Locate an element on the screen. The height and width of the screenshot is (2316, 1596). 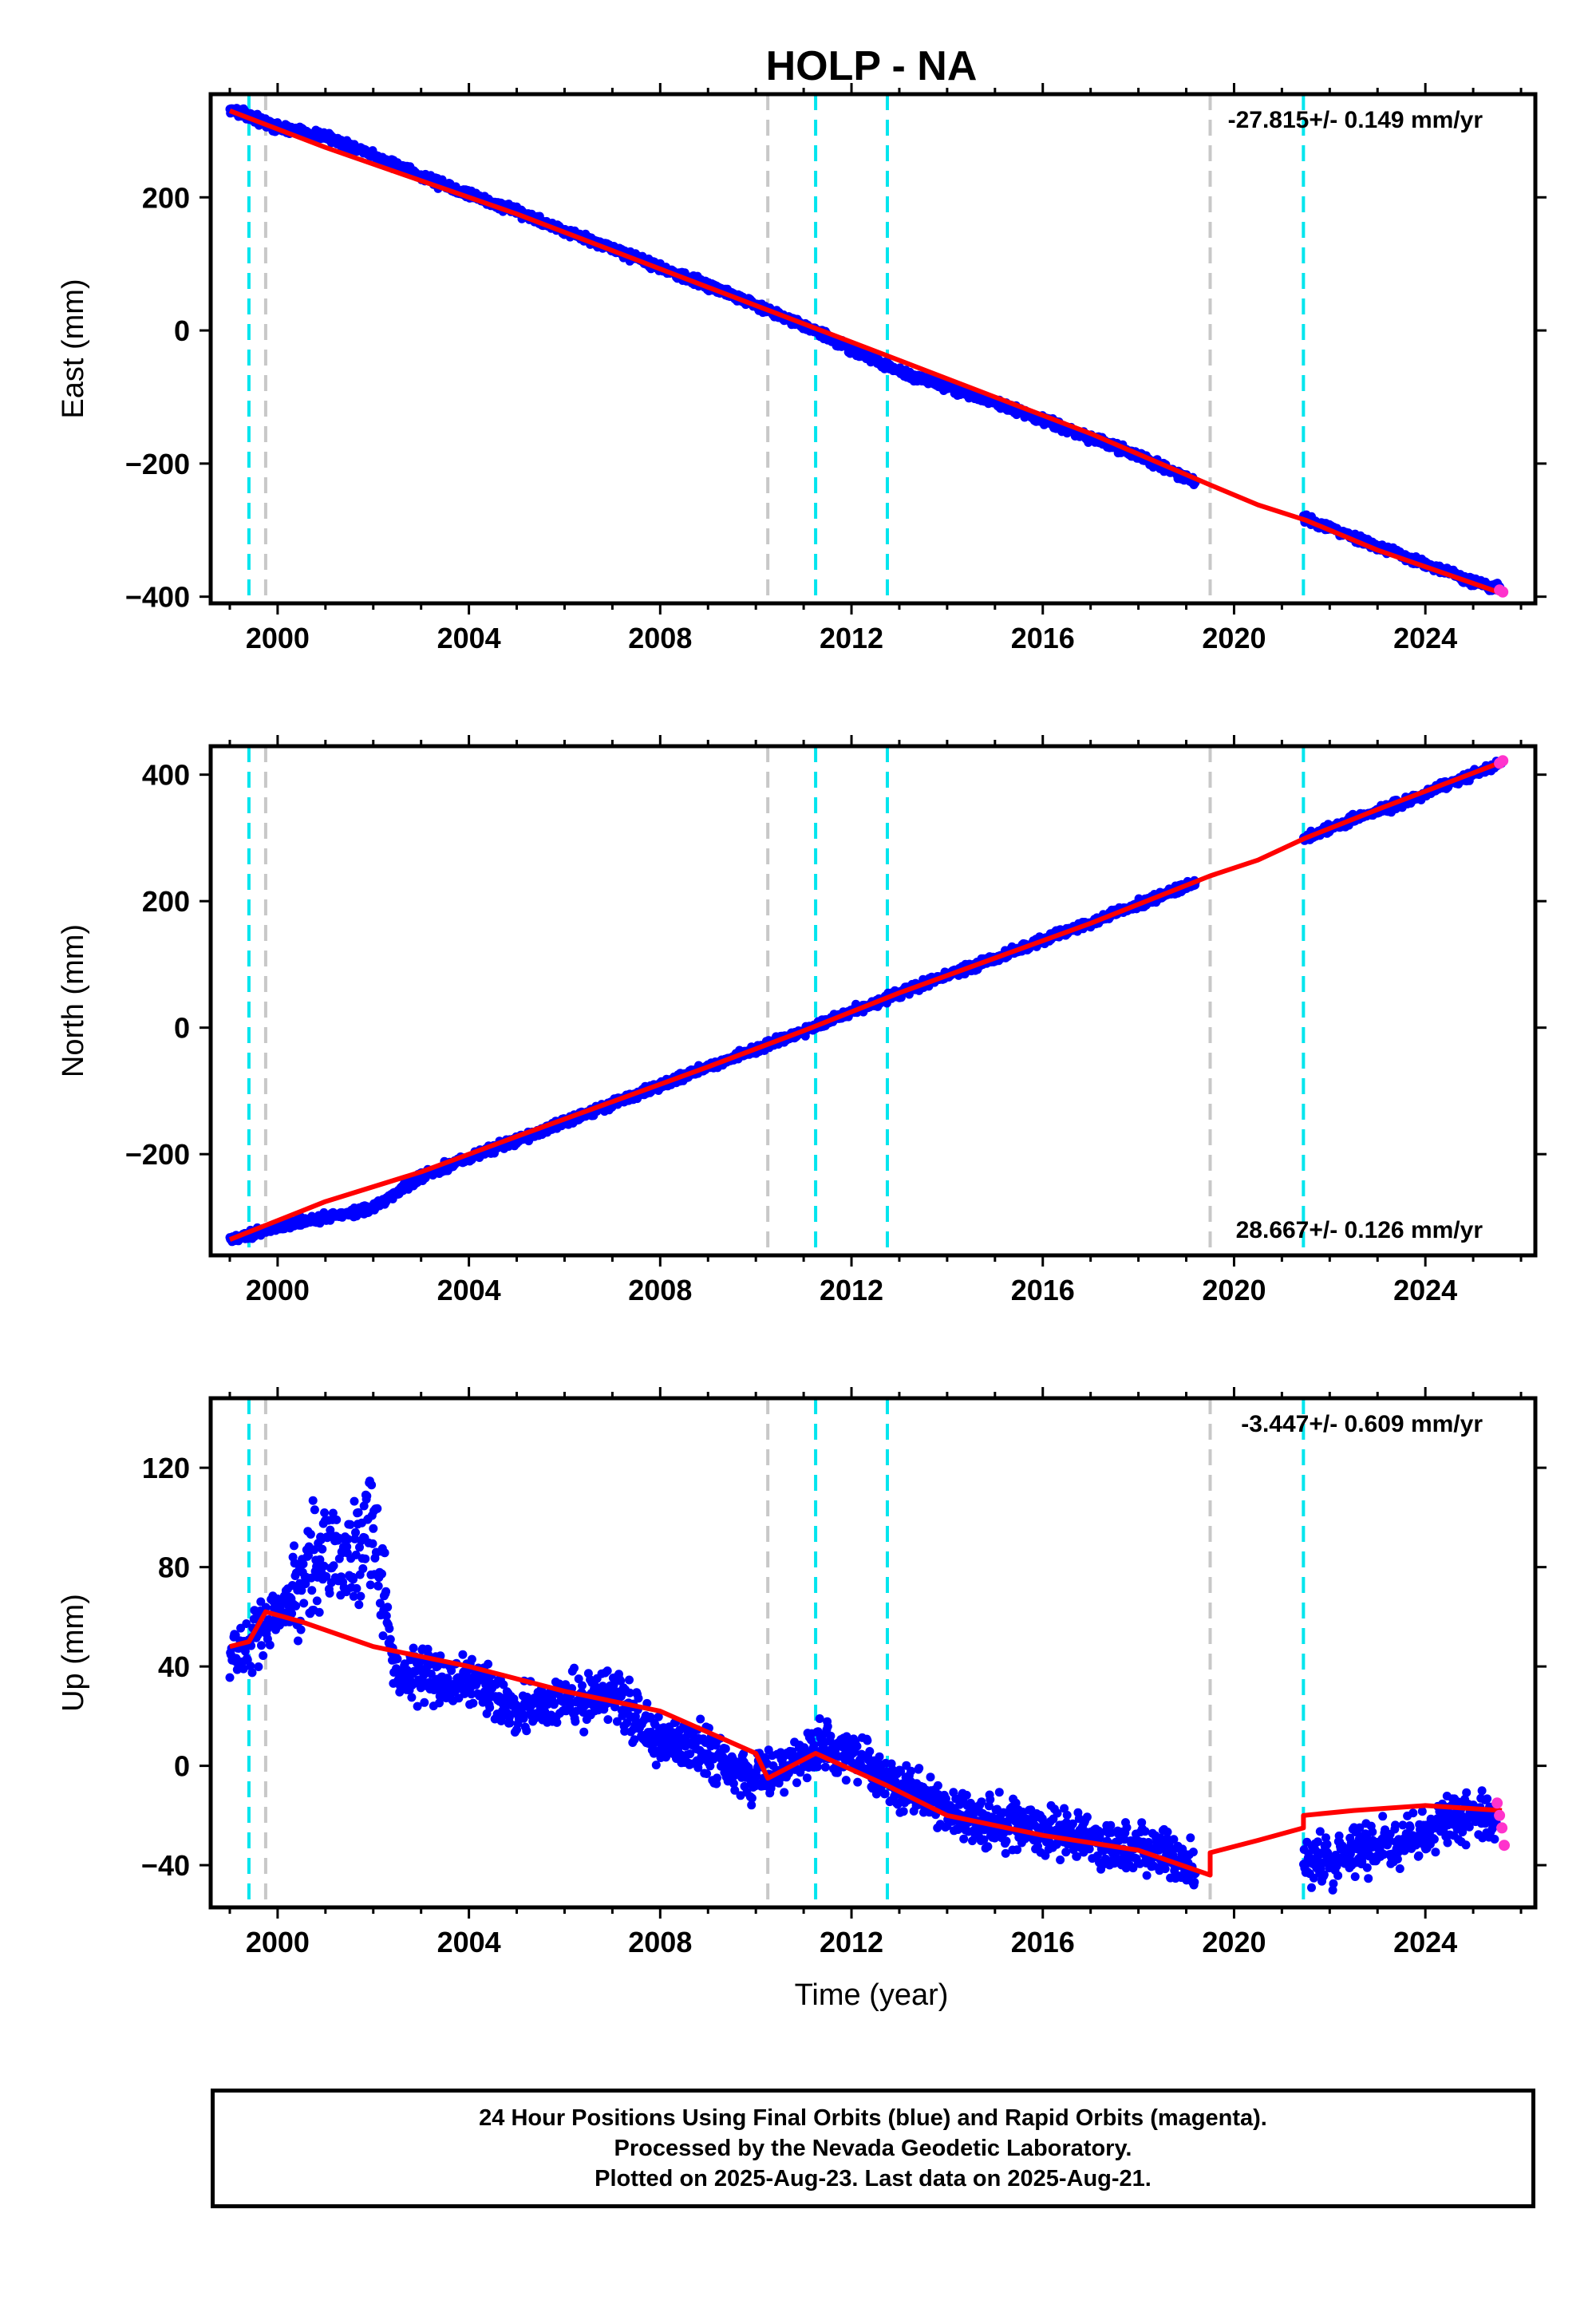
final-orbit-points is located at coordinates (863, 1685).